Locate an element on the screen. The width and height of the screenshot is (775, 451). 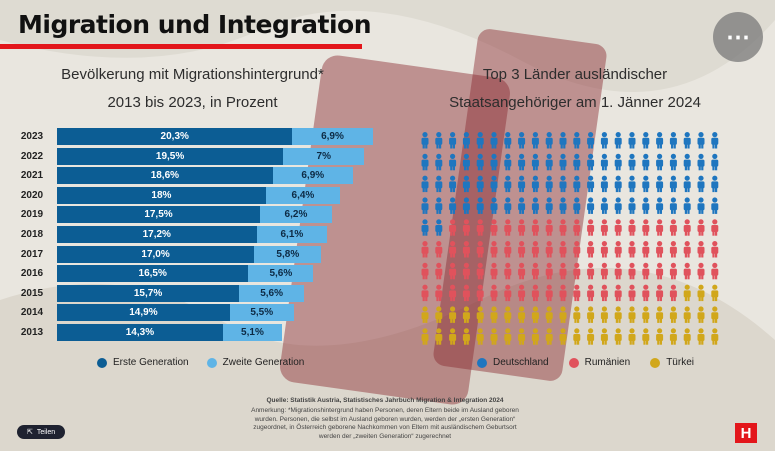
legend-label-deutschland: Deutschland is located at coordinates (521, 362).